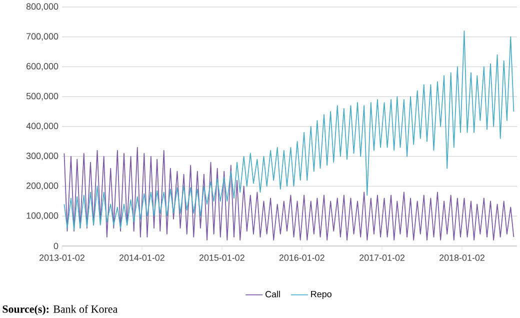 The width and height of the screenshot is (520, 318). What do you see at coordinates (273, 294) in the screenshot?
I see `legend-label: Call` at bounding box center [273, 294].